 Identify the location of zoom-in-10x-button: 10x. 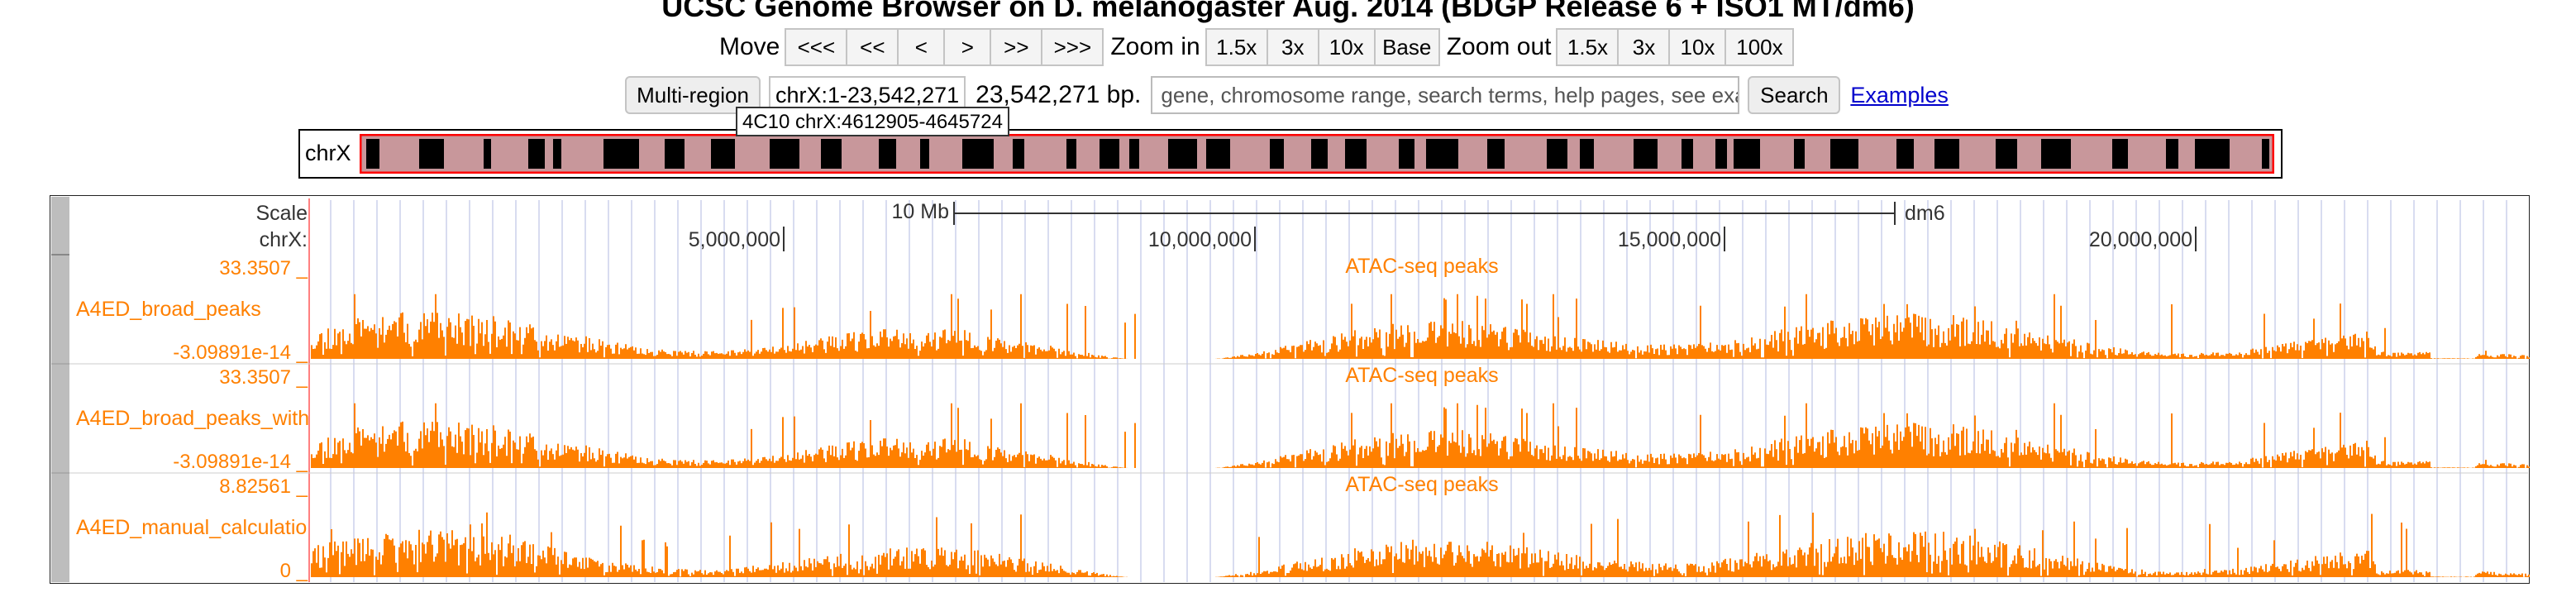
(1347, 47).